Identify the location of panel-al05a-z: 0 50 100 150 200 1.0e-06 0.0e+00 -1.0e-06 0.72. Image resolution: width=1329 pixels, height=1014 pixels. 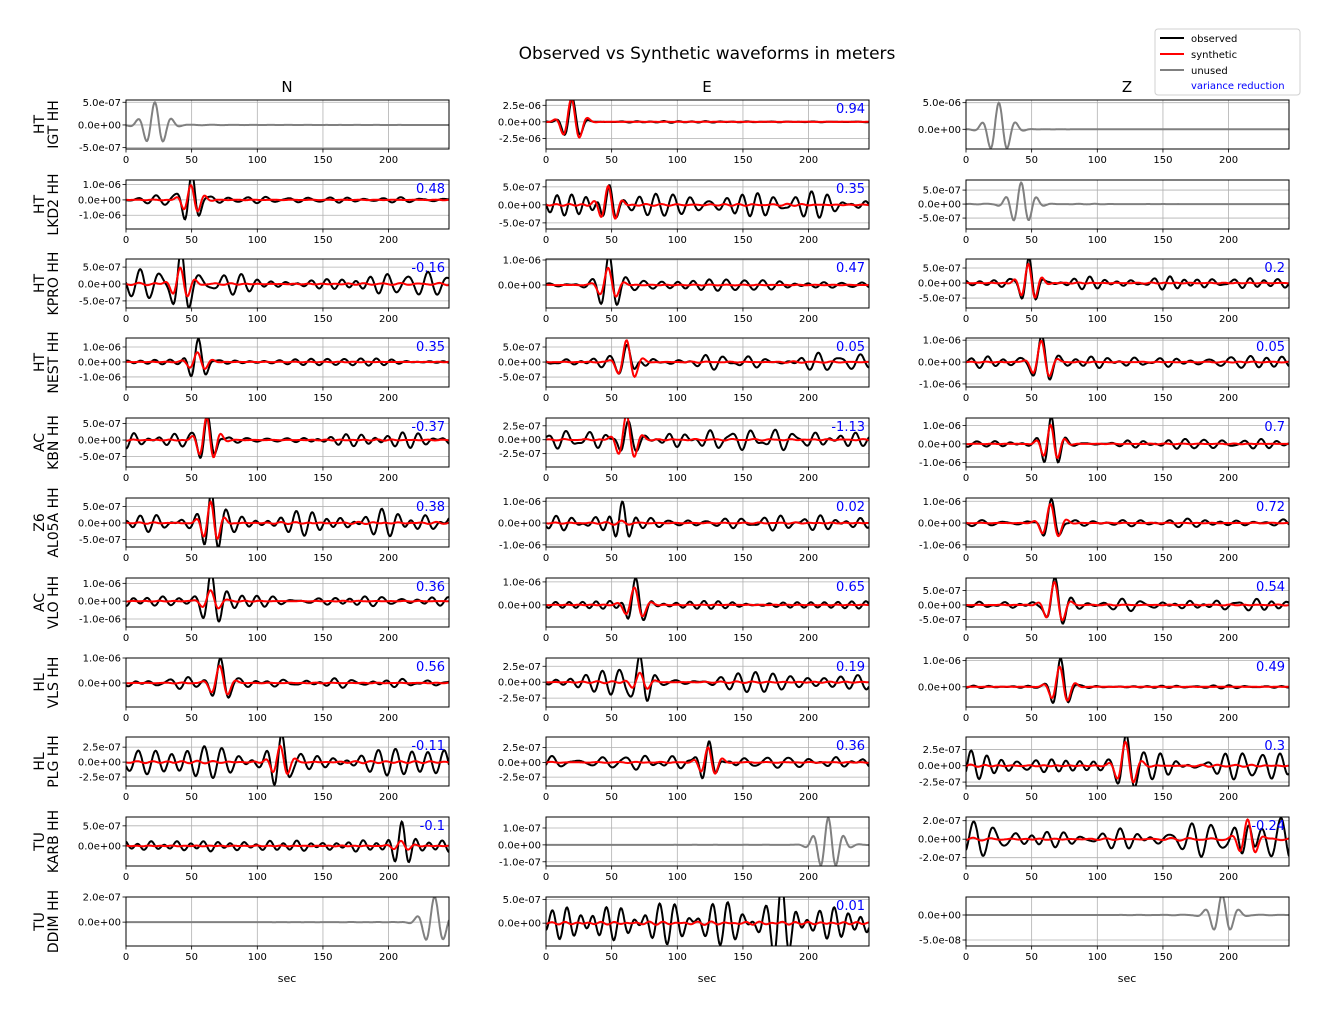
(1104, 530).